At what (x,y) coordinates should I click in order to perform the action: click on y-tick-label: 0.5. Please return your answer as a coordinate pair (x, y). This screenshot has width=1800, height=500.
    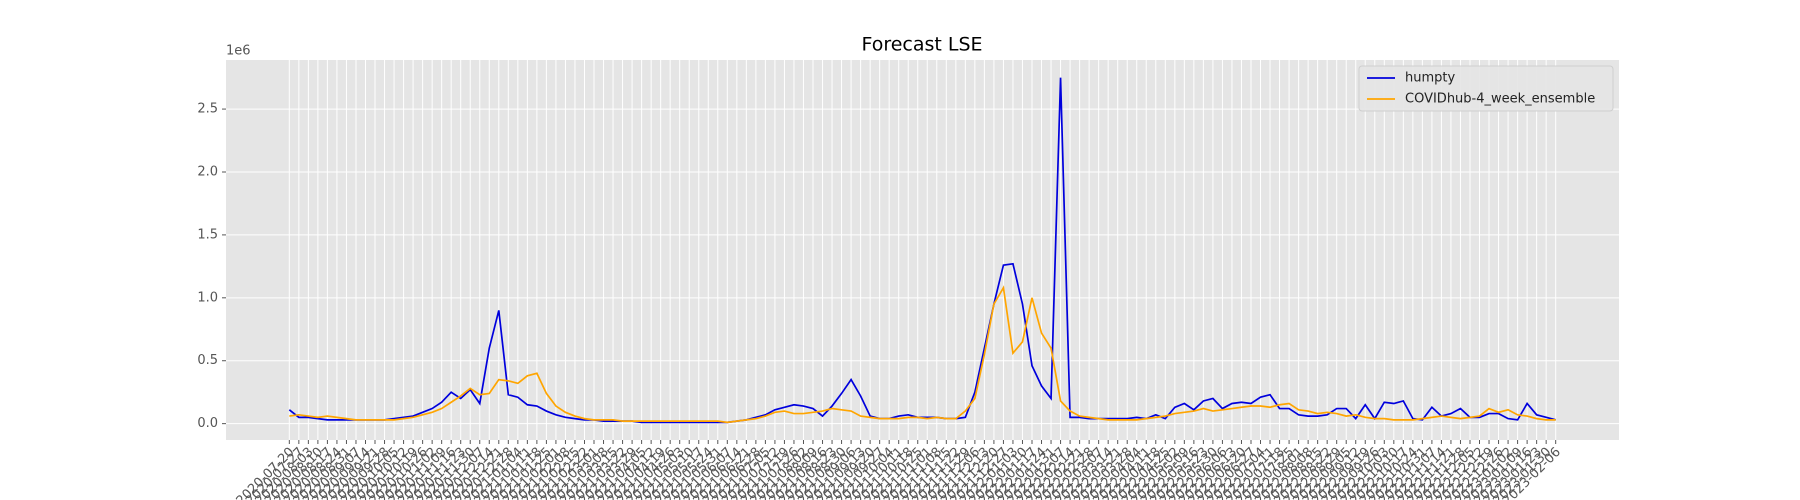
    Looking at the image, I should click on (207, 360).